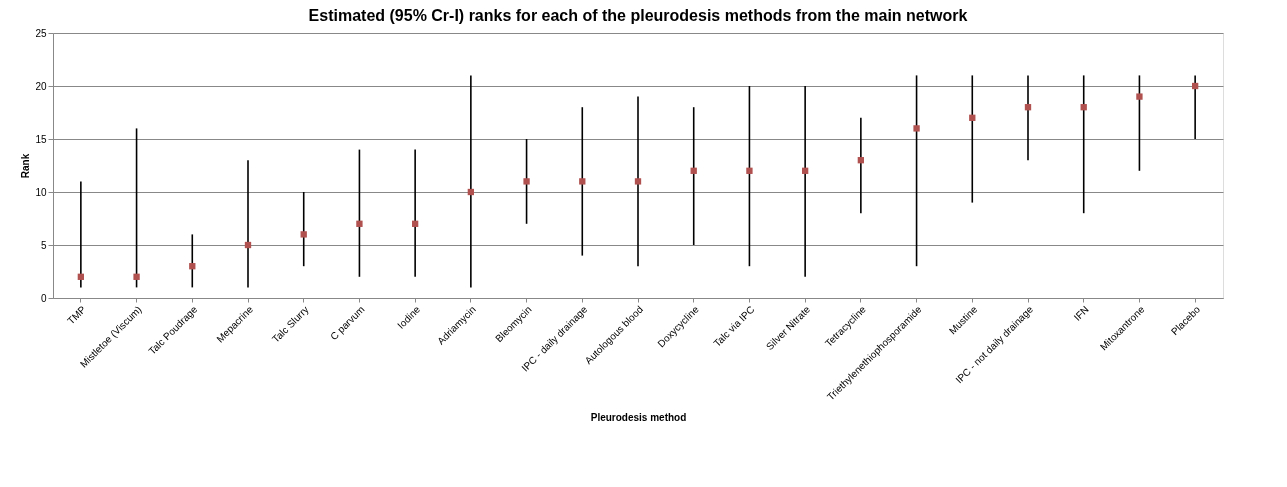 The height and width of the screenshot is (487, 1287). Describe the element at coordinates (41, 33) in the screenshot. I see `y-tick-label: 25` at that location.